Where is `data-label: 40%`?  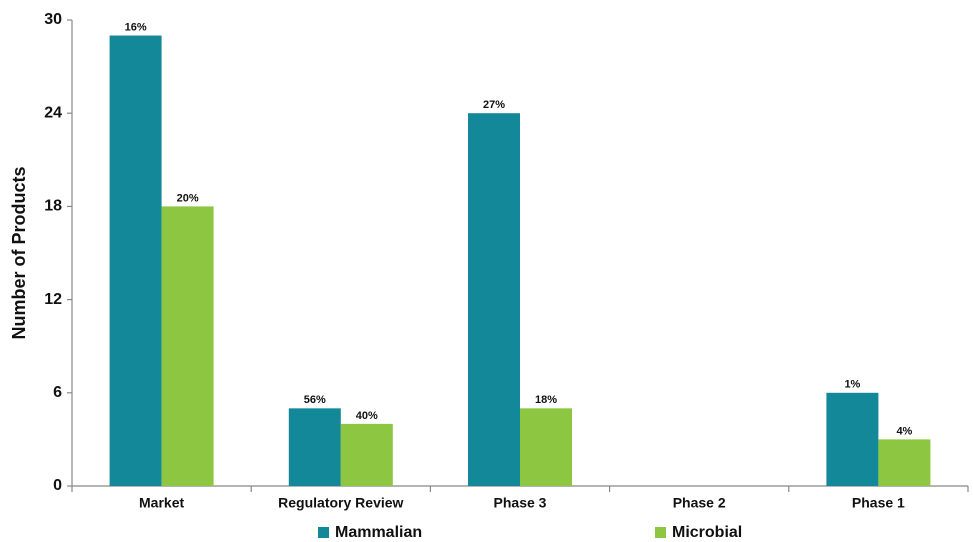 data-label: 40% is located at coordinates (367, 416).